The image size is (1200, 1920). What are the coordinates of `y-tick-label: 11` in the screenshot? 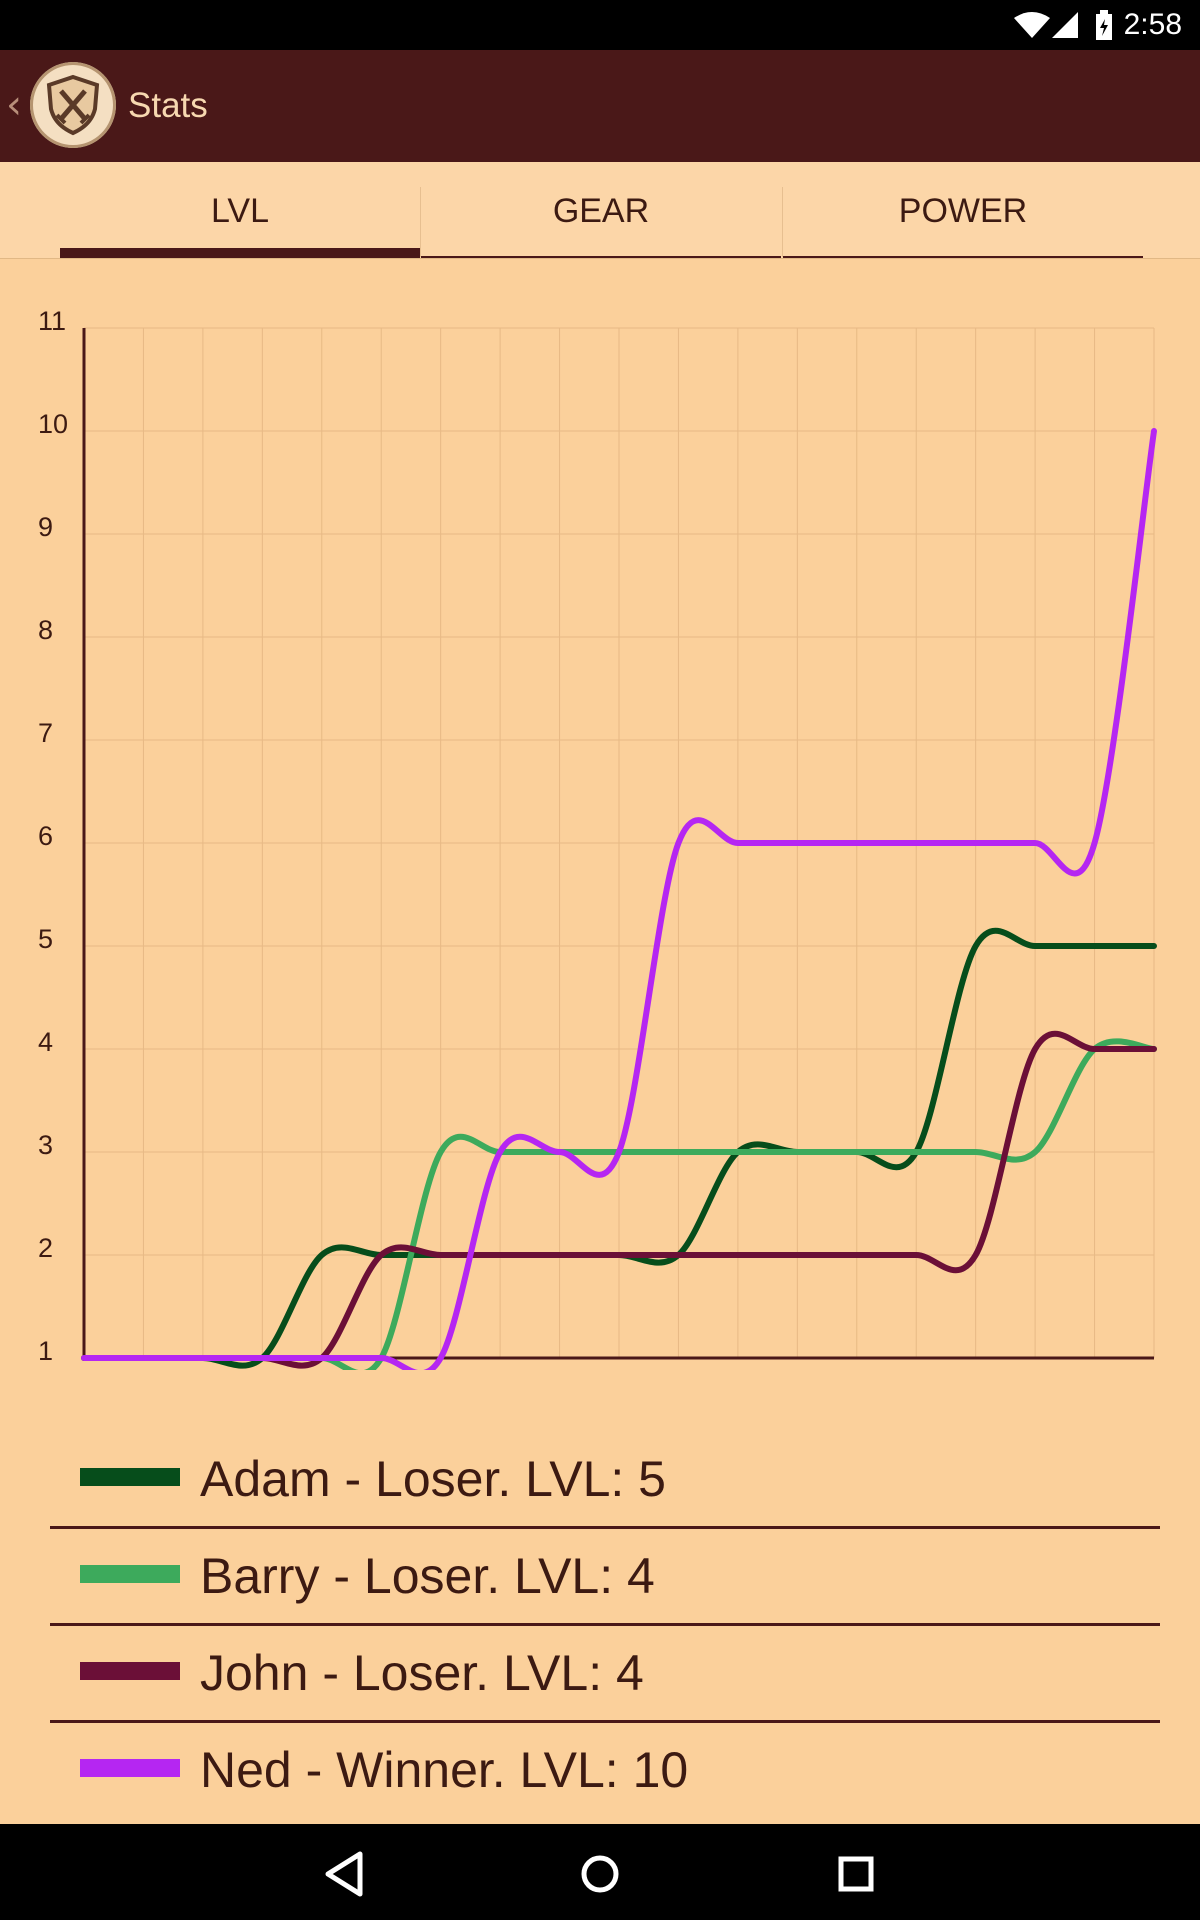 It's located at (52, 321).